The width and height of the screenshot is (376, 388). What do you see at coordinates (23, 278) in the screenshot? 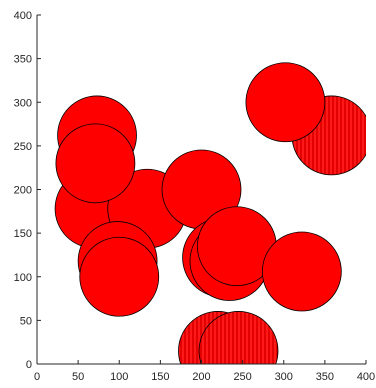
I see `y-tick-label: 100` at bounding box center [23, 278].